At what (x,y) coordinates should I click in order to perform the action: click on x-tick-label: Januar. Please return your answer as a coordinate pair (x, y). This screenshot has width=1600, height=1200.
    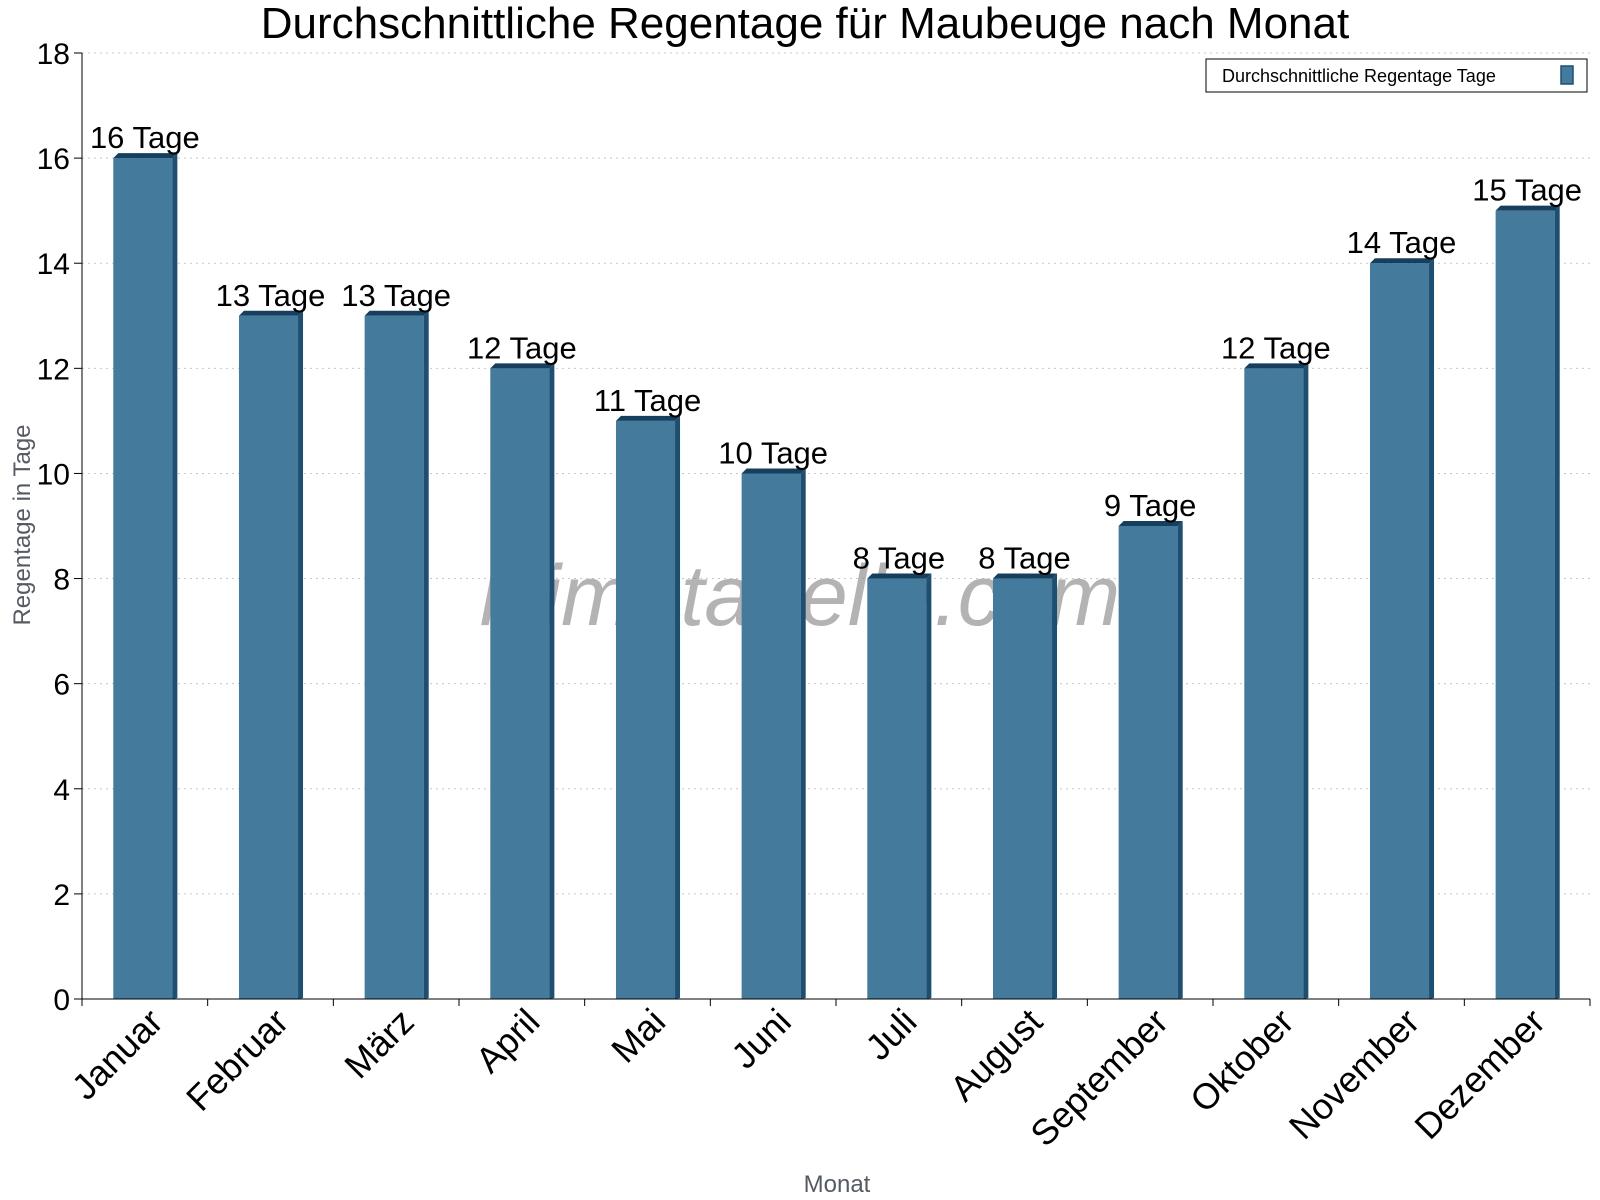
    Looking at the image, I should click on (117, 1054).